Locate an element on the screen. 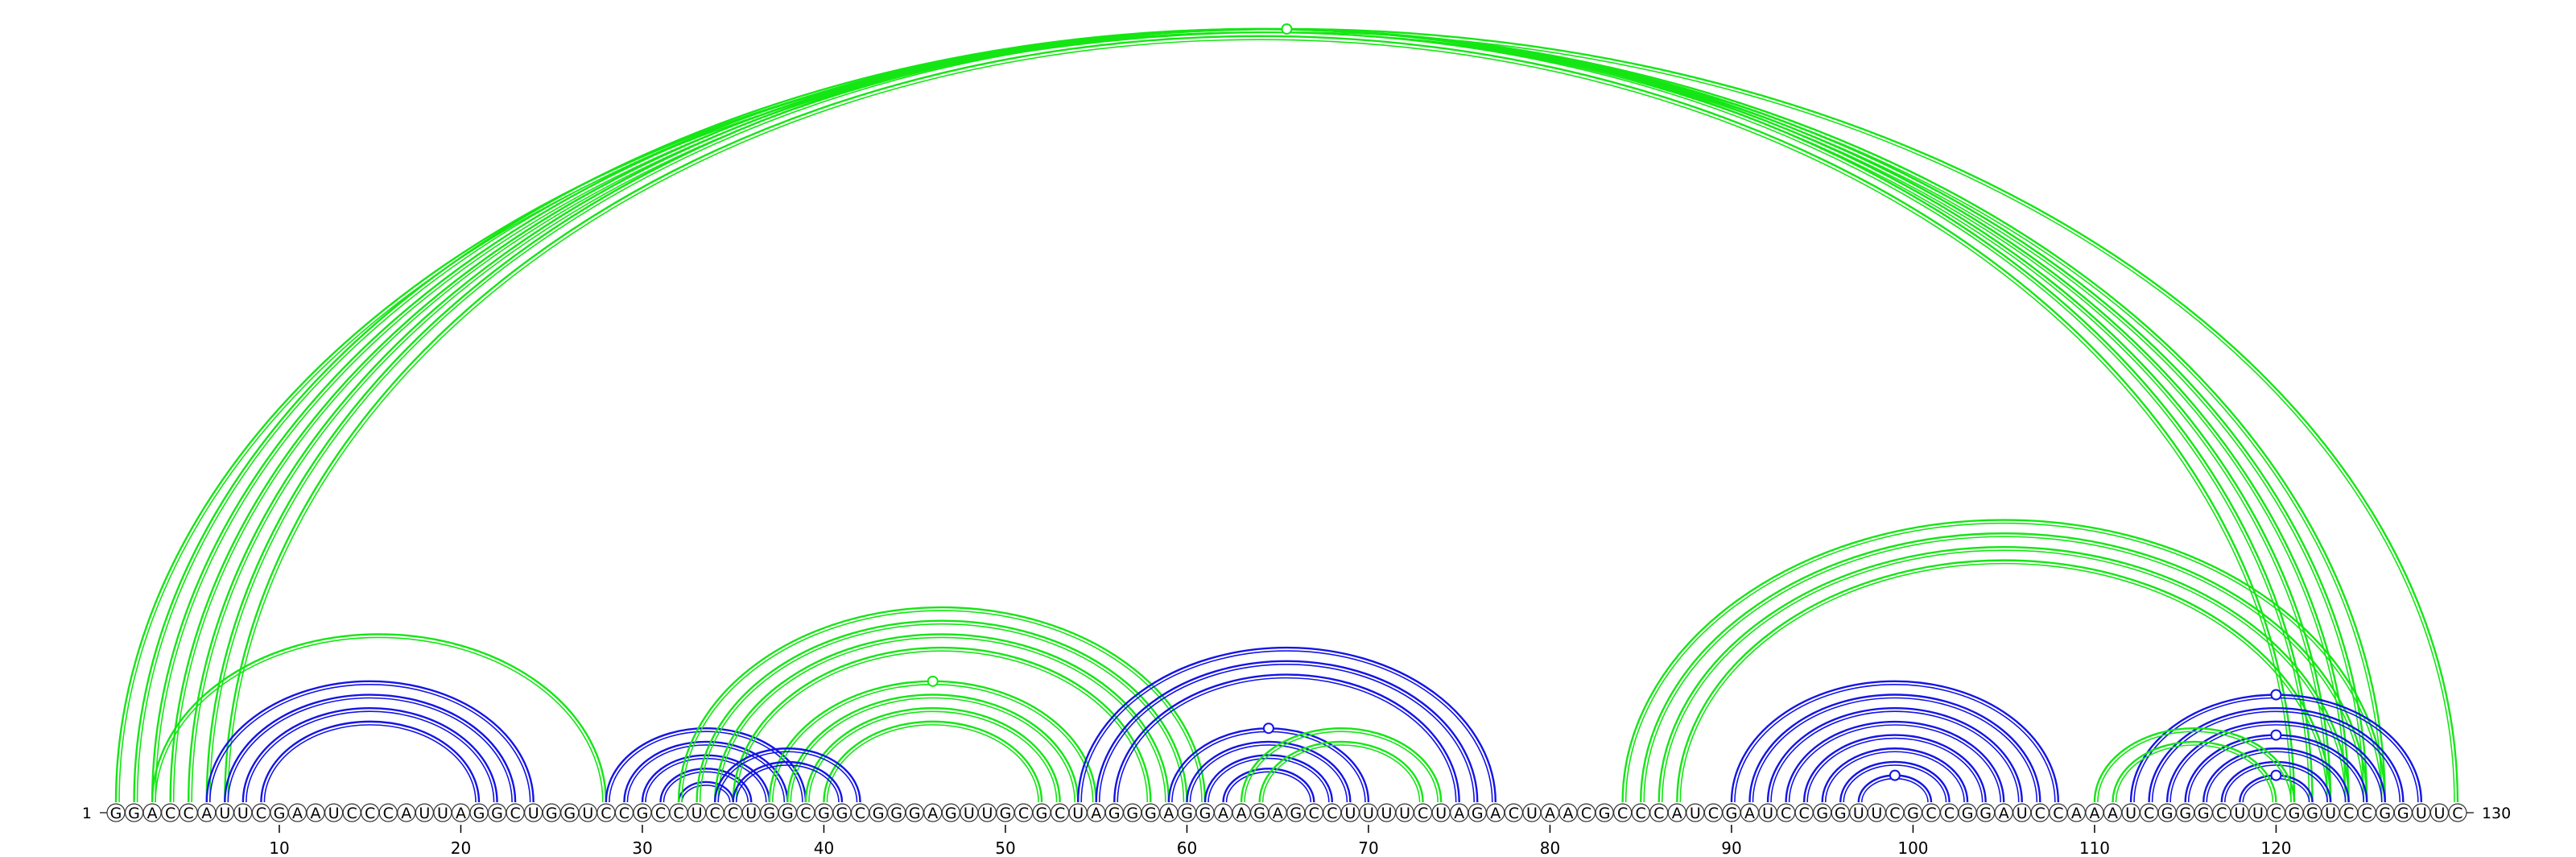 This screenshot has width=2576, height=857. nucleotide-letter-46: A is located at coordinates (932, 813).